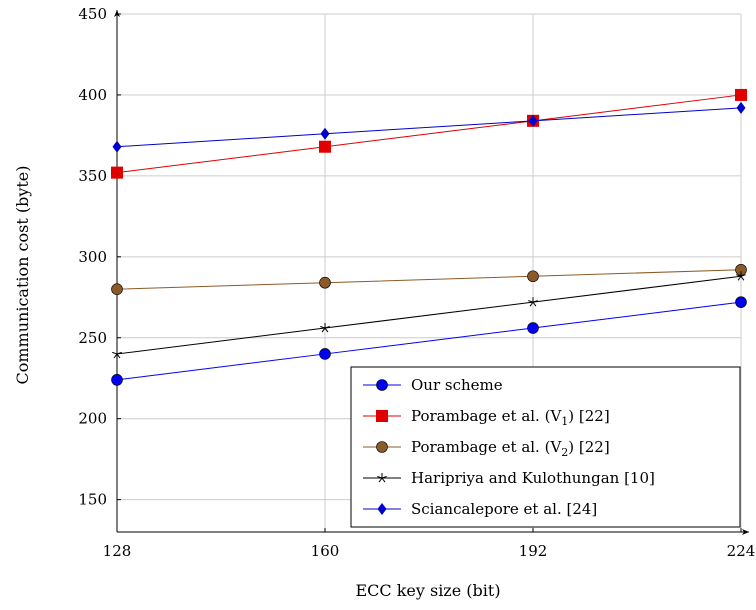  Describe the element at coordinates (92, 419) in the screenshot. I see `y-tick-label: 200` at that location.